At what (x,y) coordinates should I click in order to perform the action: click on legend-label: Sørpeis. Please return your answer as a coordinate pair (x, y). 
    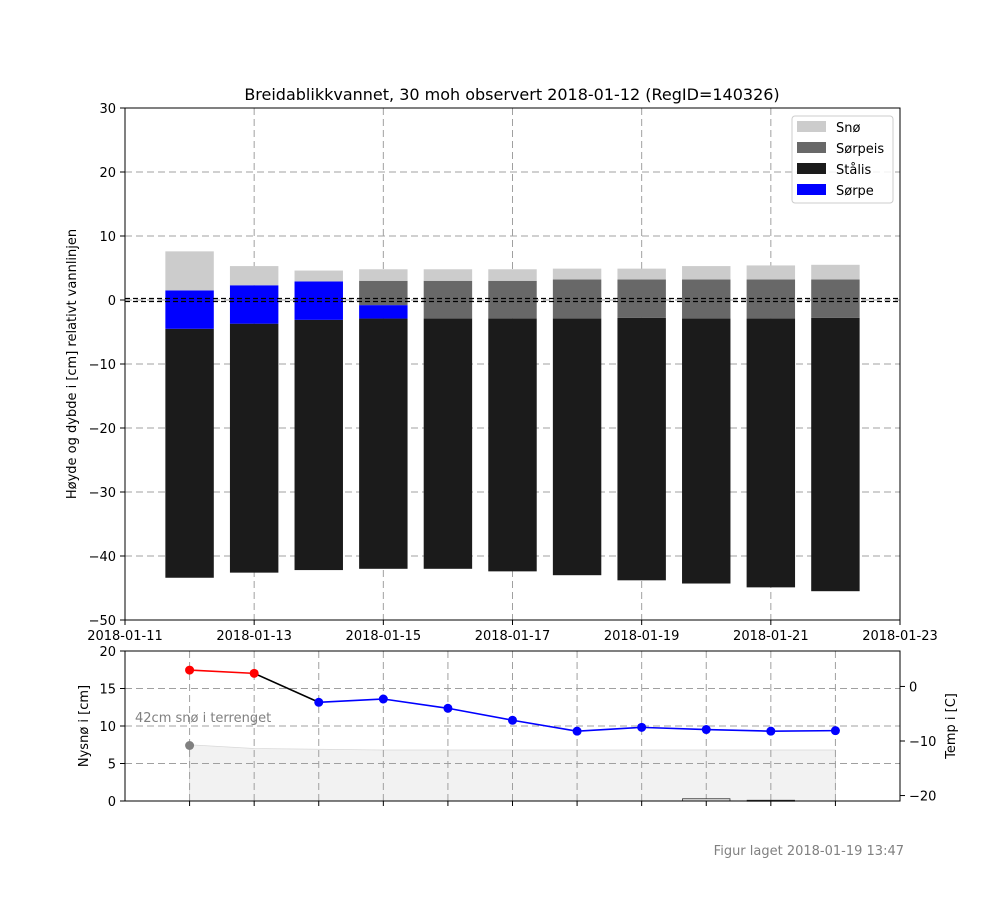
    Looking at the image, I should click on (860, 149).